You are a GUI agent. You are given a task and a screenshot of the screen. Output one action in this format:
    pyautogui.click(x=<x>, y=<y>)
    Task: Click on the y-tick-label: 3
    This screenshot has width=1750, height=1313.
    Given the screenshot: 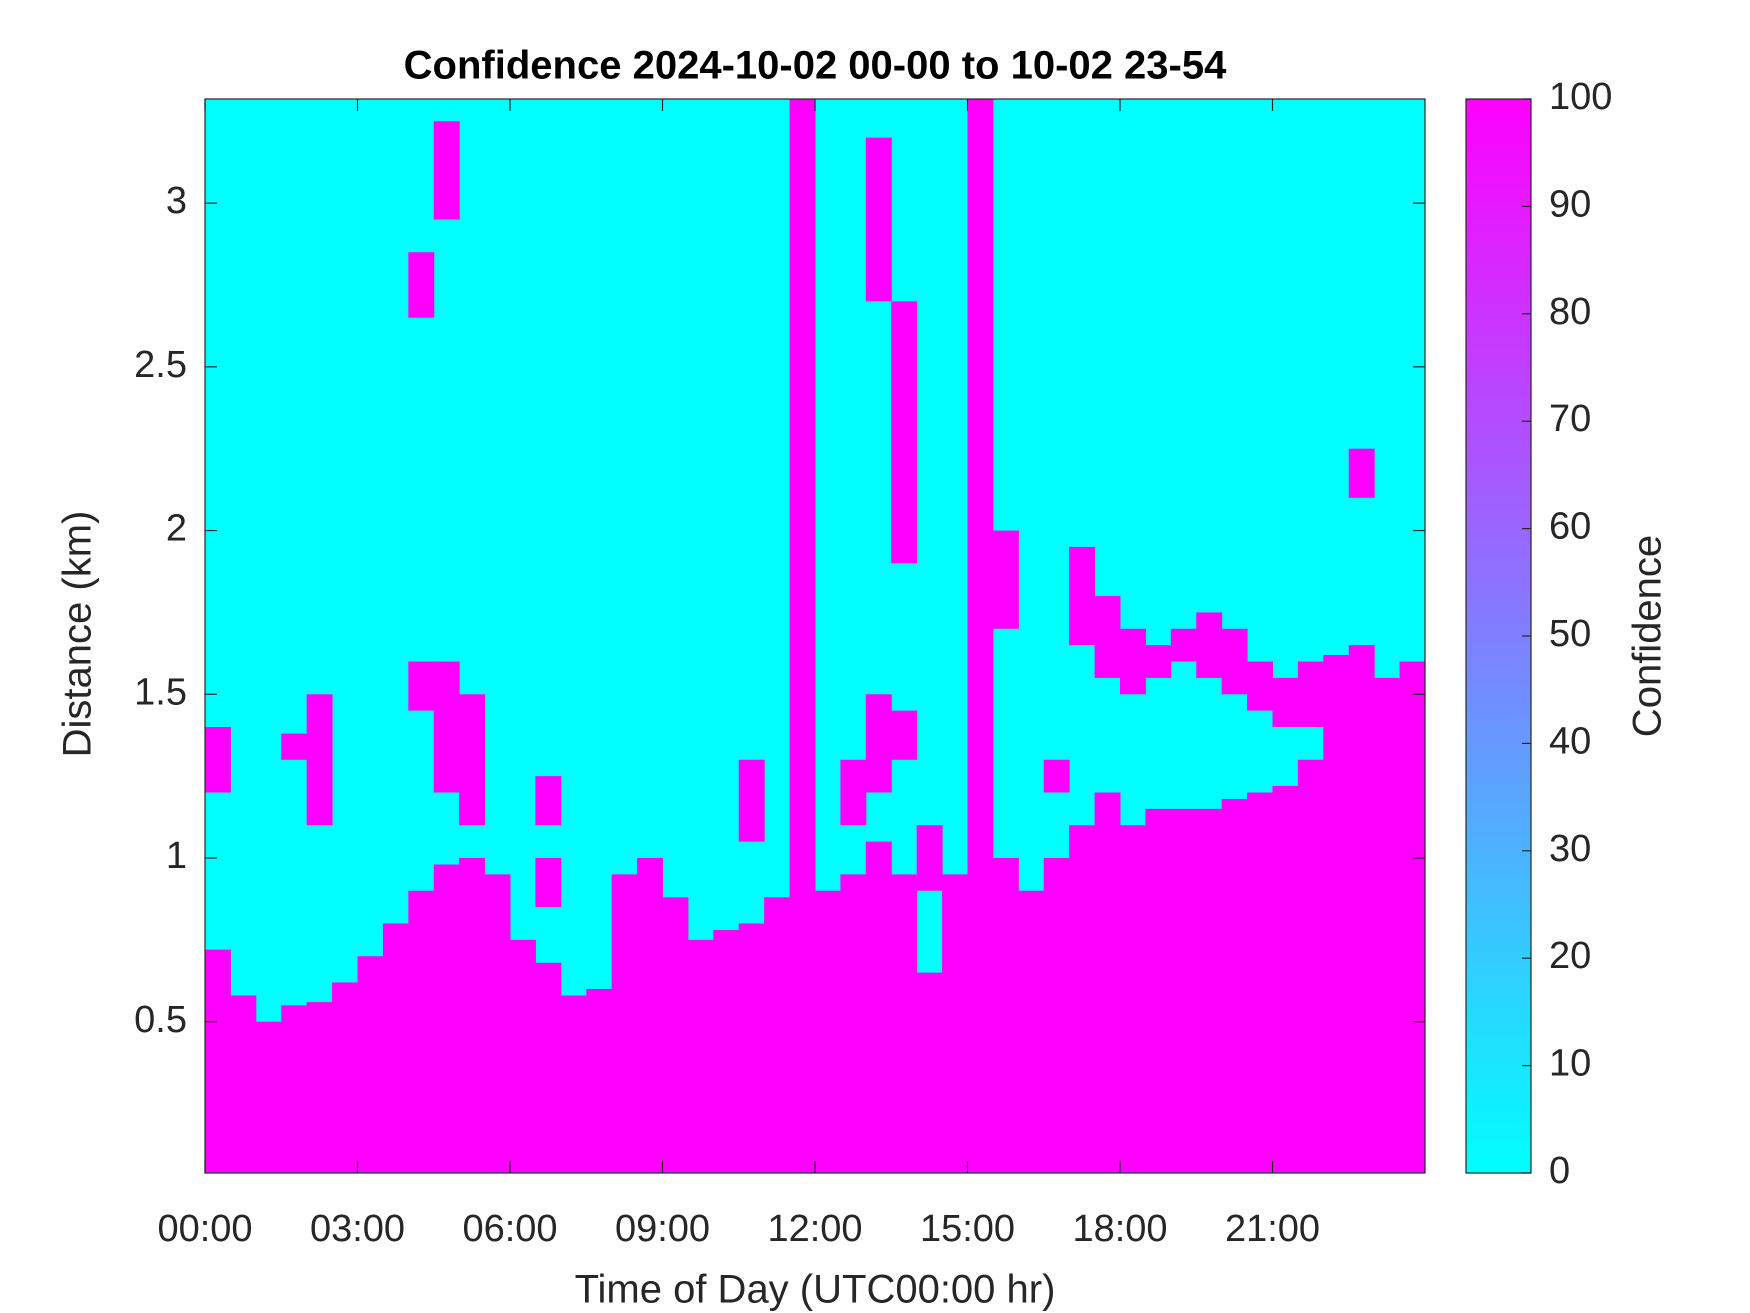 What is the action you would take?
    pyautogui.click(x=176, y=201)
    